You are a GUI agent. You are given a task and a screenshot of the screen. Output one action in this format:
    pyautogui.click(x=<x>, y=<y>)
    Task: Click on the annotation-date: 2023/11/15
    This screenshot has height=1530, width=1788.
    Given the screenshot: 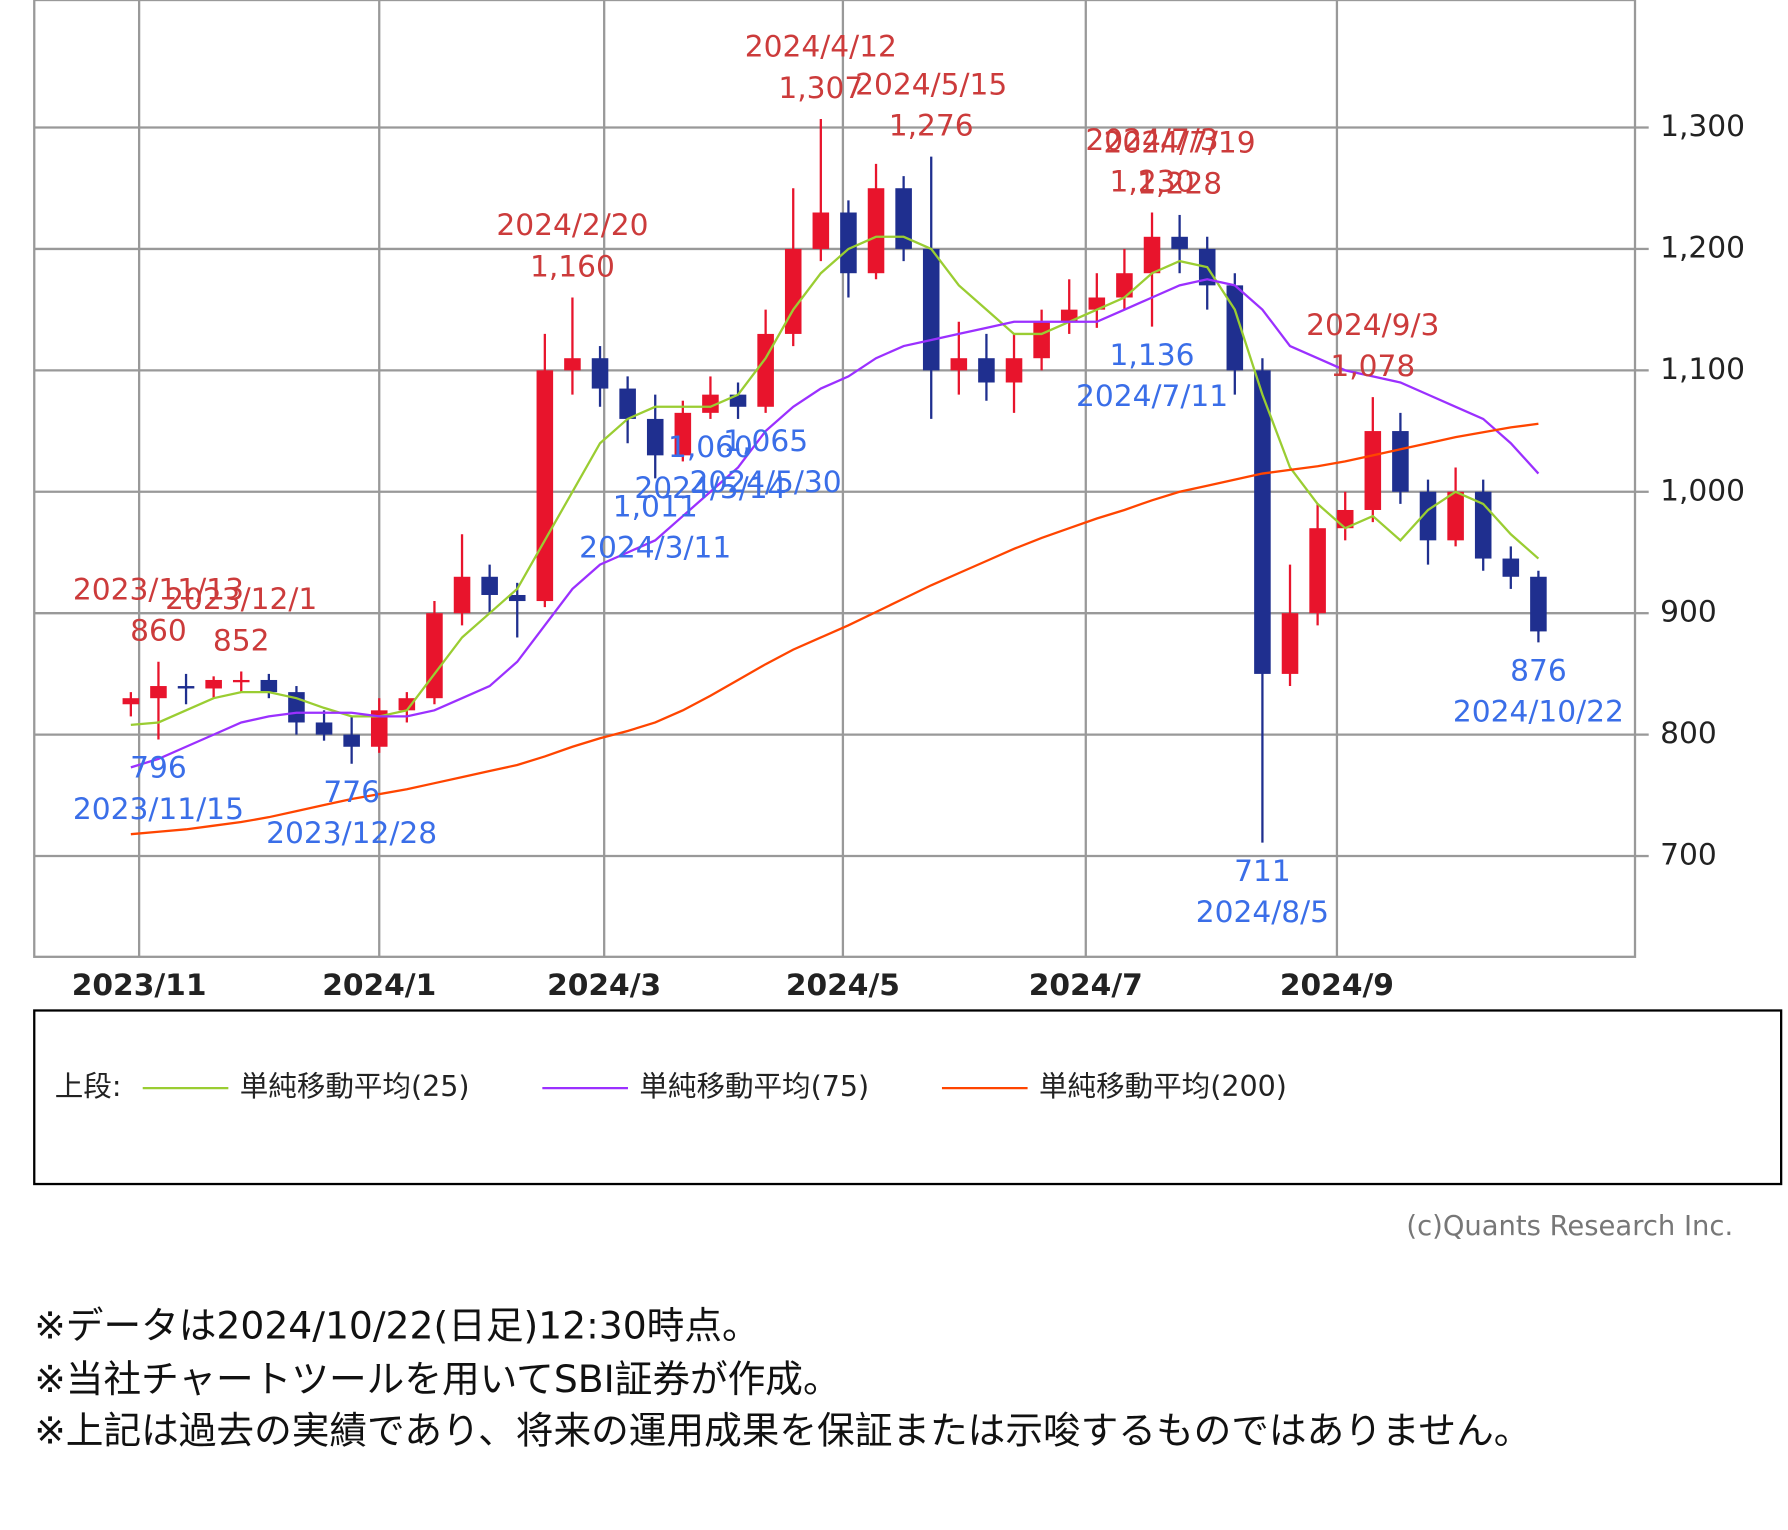 What is the action you would take?
    pyautogui.click(x=158, y=808)
    